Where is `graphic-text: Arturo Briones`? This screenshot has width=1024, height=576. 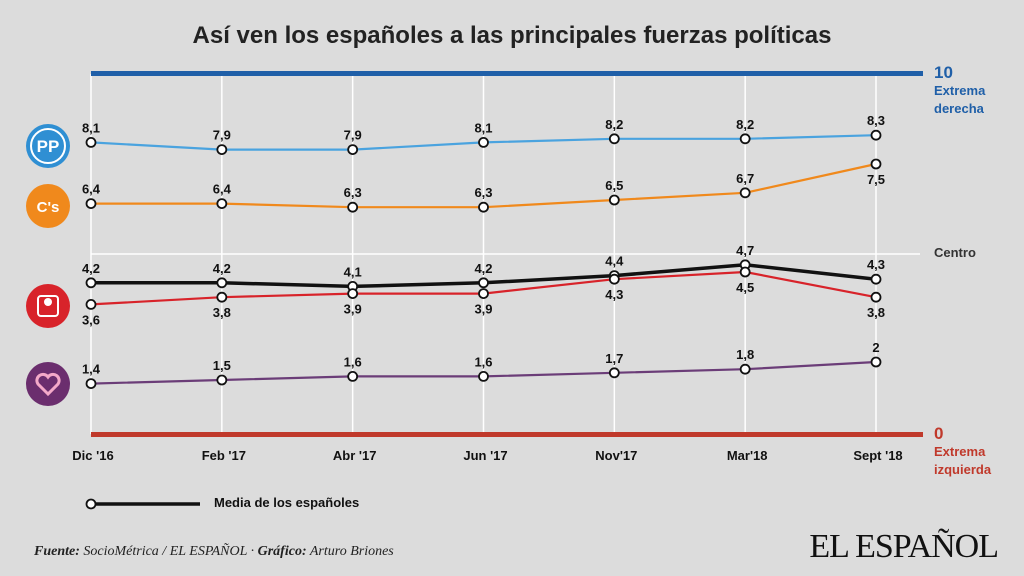
graphic-text: Arturo Briones is located at coordinates (351, 551).